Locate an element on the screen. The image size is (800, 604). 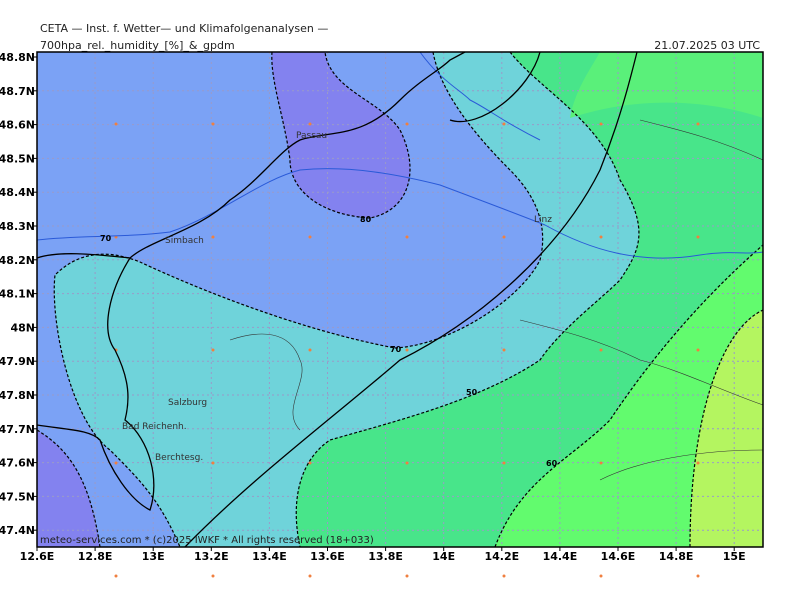
place-label: Simbach is located at coordinates (184, 241).